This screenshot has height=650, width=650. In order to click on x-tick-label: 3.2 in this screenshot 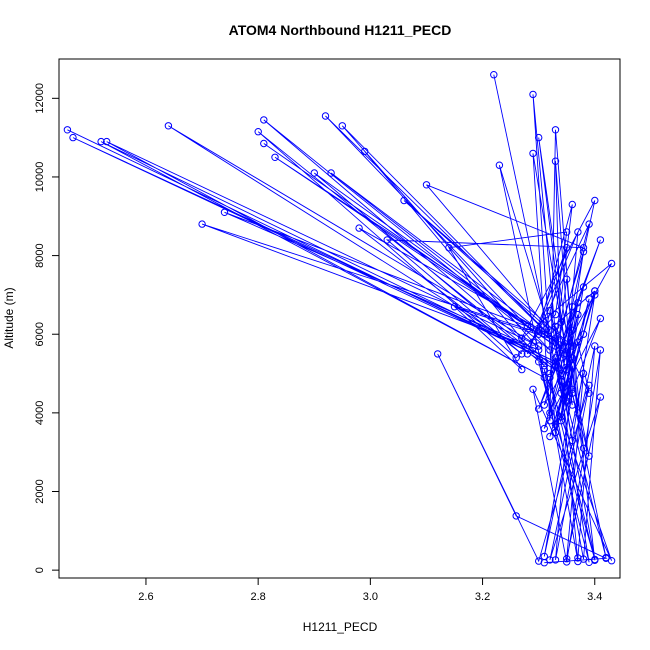, I will do `click(482, 597)`.